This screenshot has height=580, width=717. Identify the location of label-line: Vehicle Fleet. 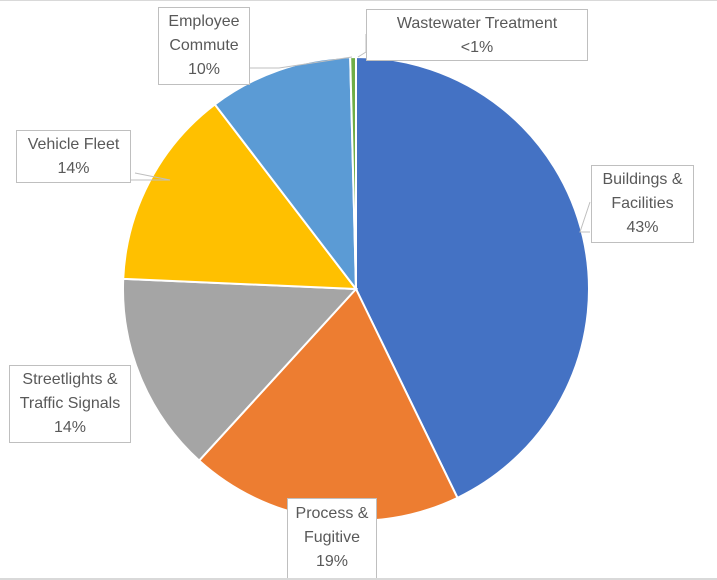
(73, 144).